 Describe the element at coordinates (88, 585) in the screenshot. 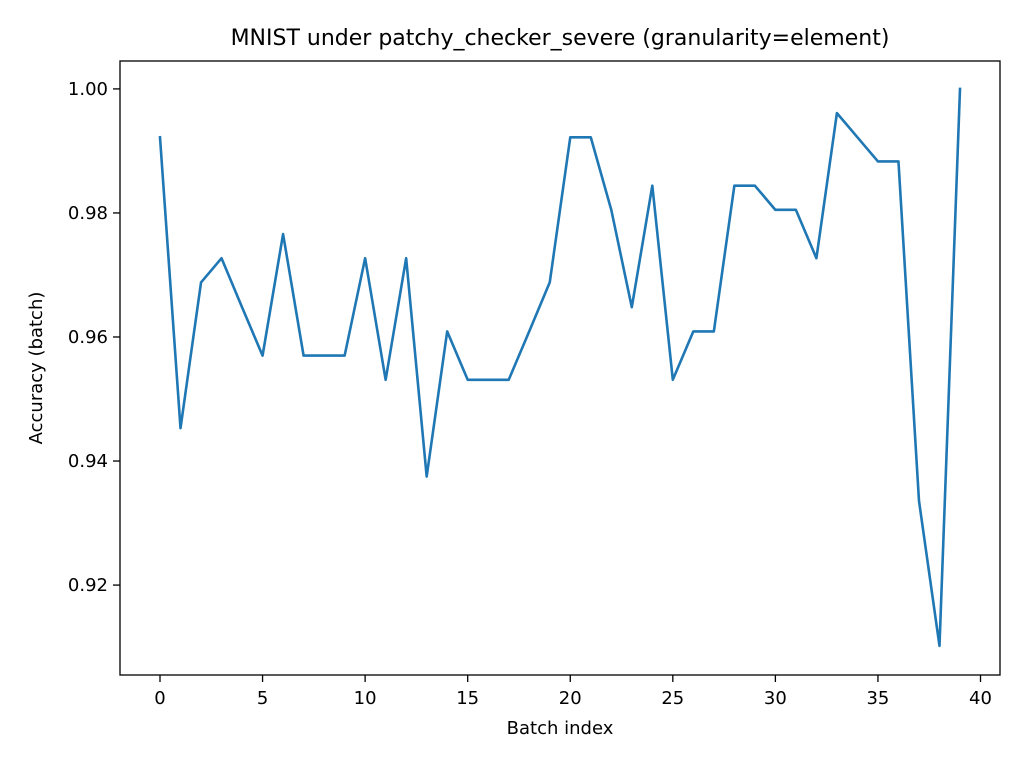

I see `y-tick-label: 0.92` at that location.